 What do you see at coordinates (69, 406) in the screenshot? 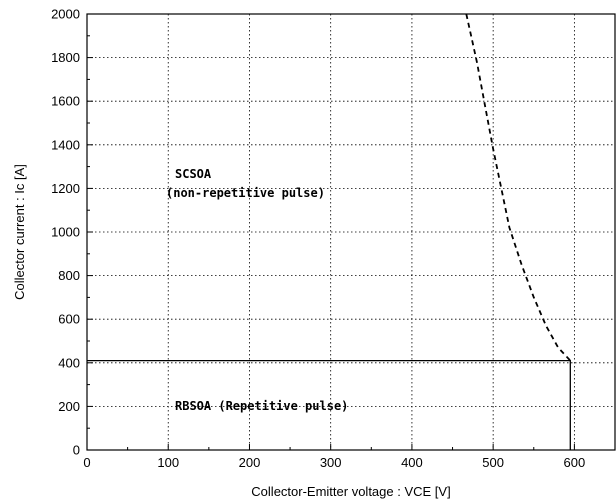
I see `y-tick-label: 200` at bounding box center [69, 406].